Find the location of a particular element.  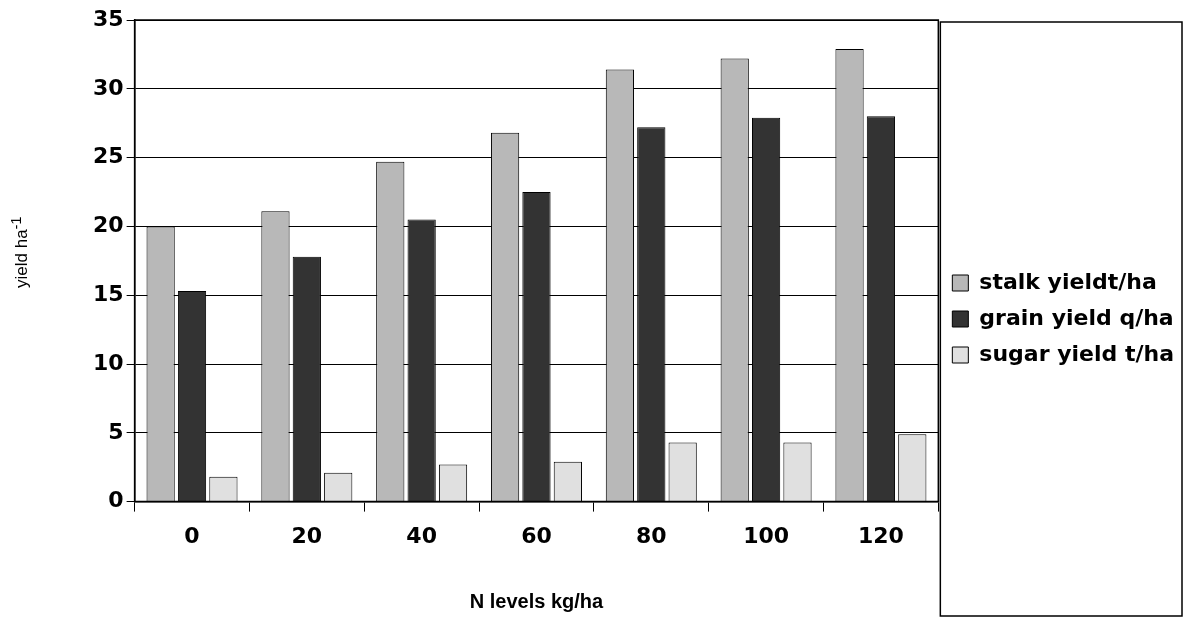

x-tick-label: 0 is located at coordinates (192, 535).